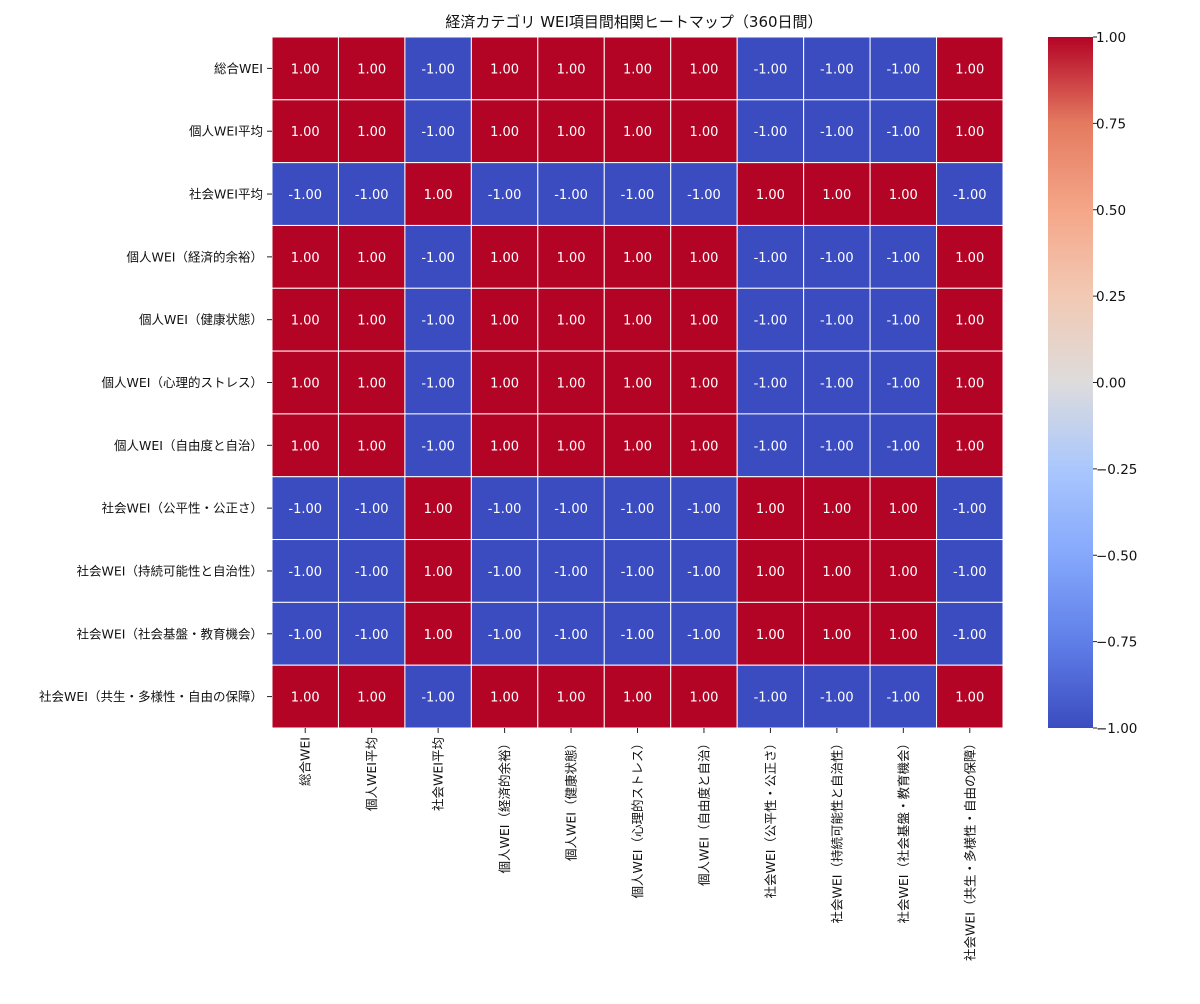  I want to click on heatmap-cell-r0-c5, so click(637, 68).